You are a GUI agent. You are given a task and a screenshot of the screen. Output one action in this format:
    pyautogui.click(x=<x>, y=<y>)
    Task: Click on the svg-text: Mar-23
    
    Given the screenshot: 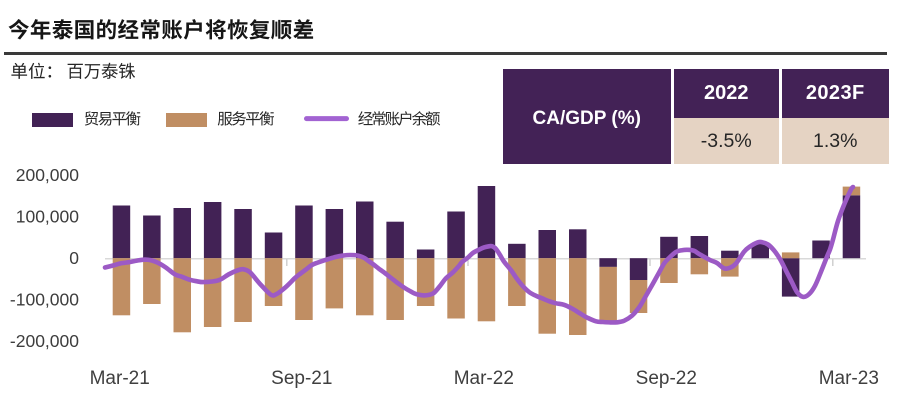 What is the action you would take?
    pyautogui.click(x=849, y=378)
    